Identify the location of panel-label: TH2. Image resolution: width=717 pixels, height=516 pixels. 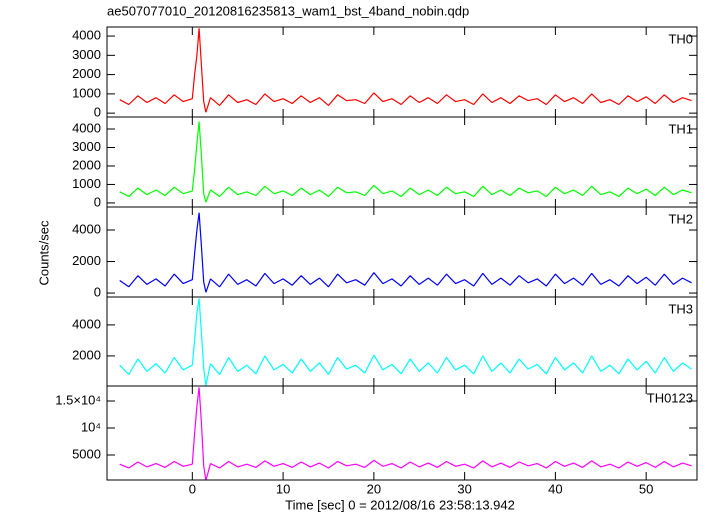
(680, 218).